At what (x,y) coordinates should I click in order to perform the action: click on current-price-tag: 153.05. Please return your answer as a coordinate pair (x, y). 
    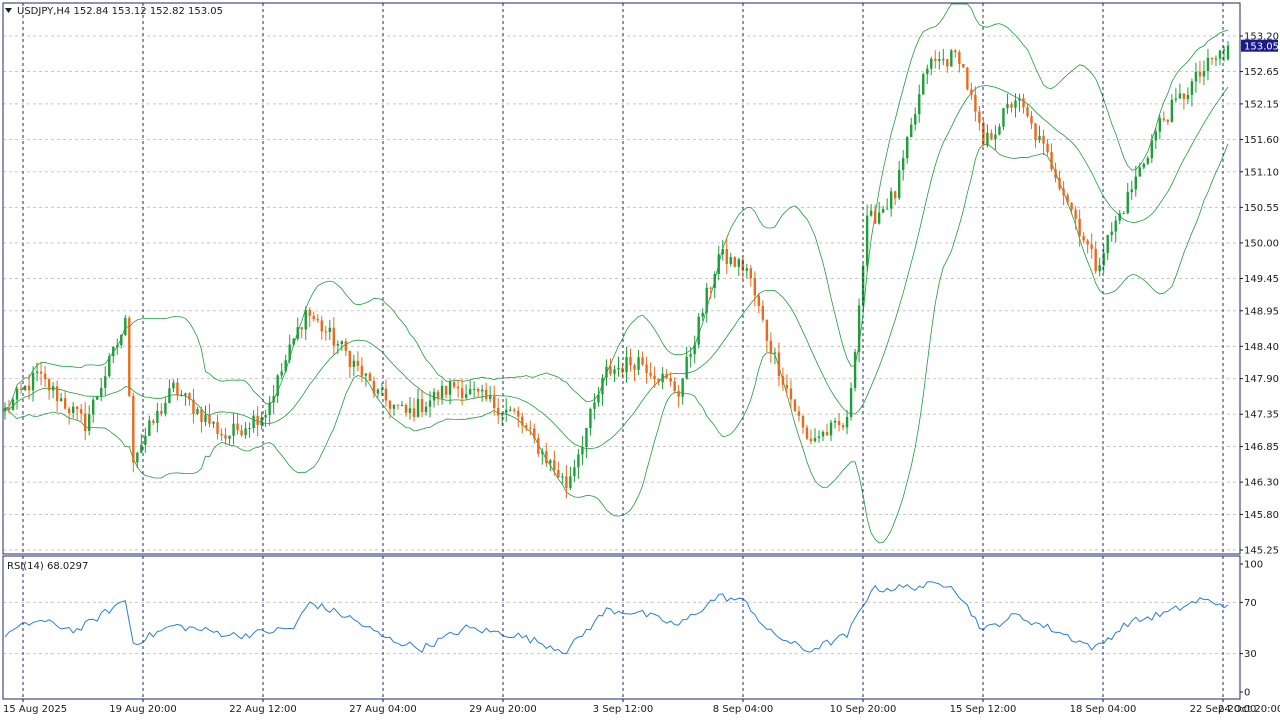
    Looking at the image, I should click on (1260, 46).